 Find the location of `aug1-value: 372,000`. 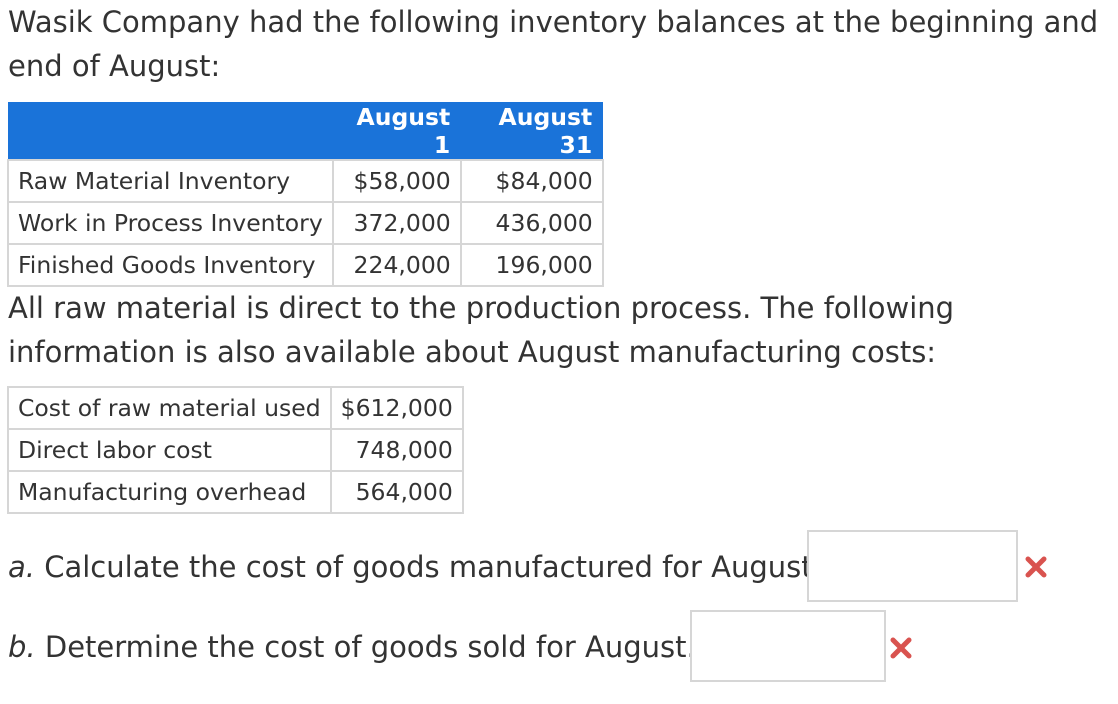

aug1-value: 372,000 is located at coordinates (396, 223).